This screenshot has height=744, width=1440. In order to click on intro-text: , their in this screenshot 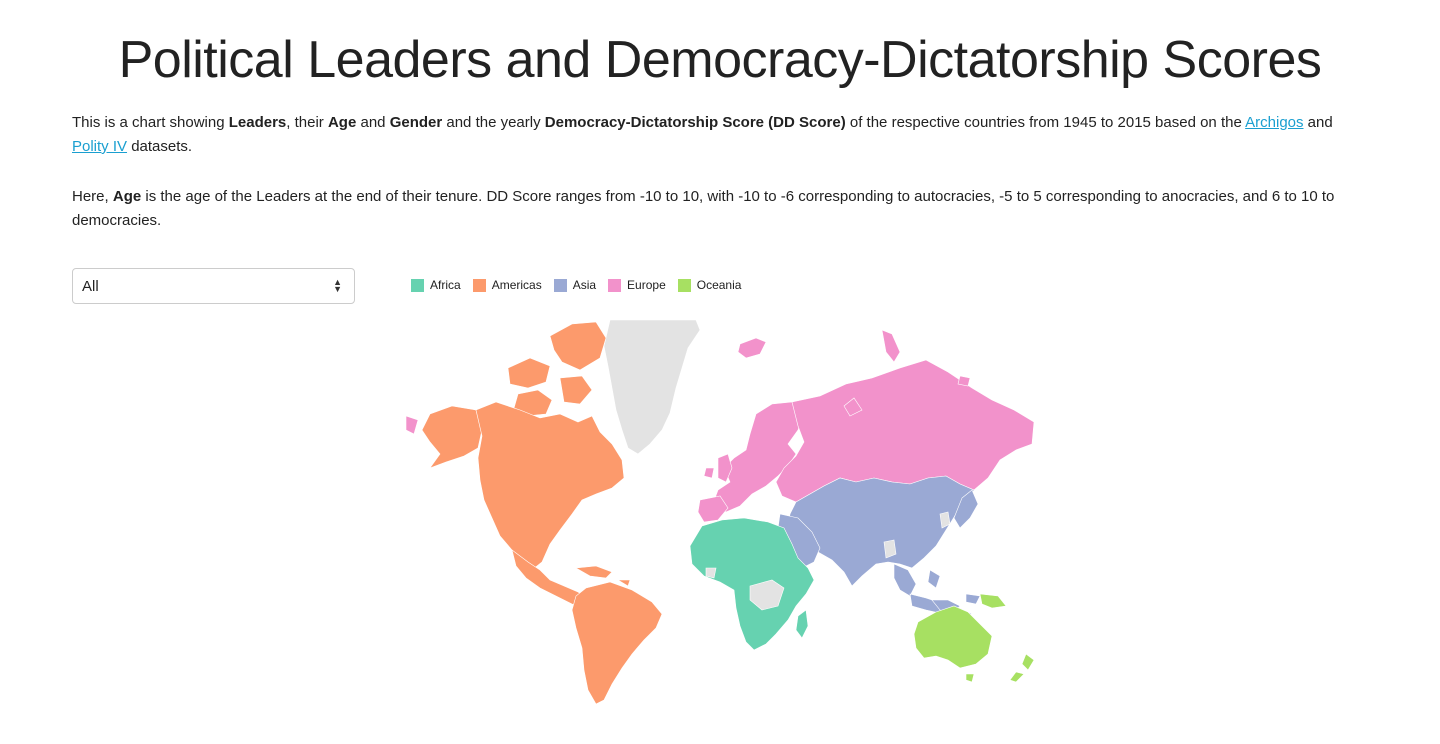, I will do `click(307, 122)`.